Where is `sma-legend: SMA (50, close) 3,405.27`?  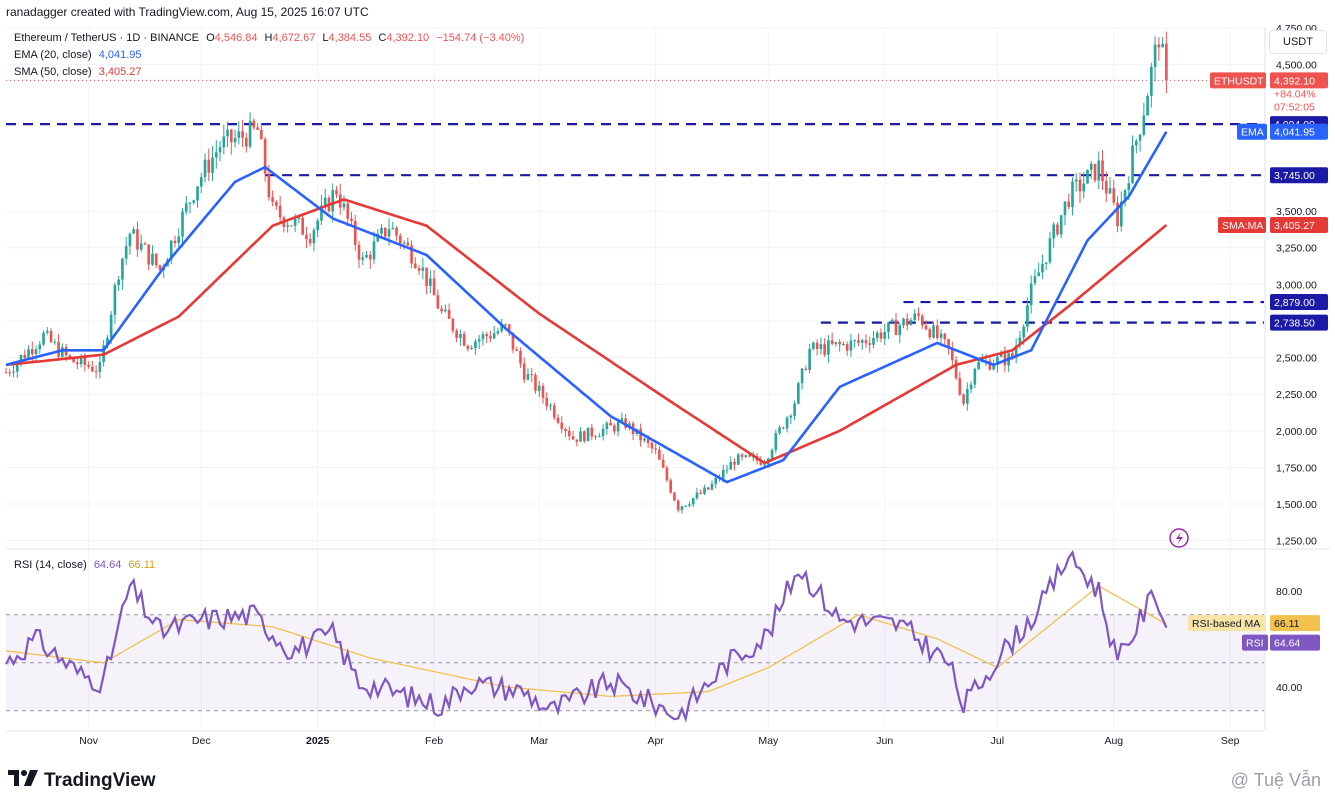 sma-legend: SMA (50, close) 3,405.27 is located at coordinates (78, 72).